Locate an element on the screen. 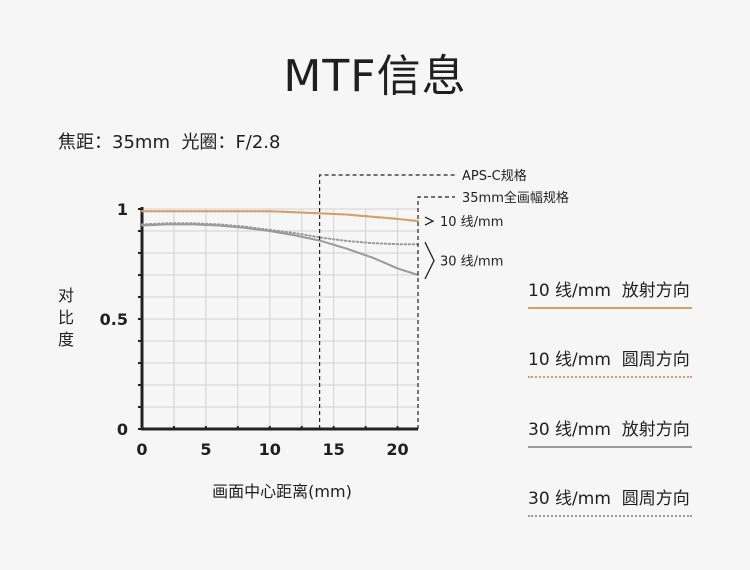 This screenshot has width=750, height=570. y-tick-label: 1 is located at coordinates (122, 209).